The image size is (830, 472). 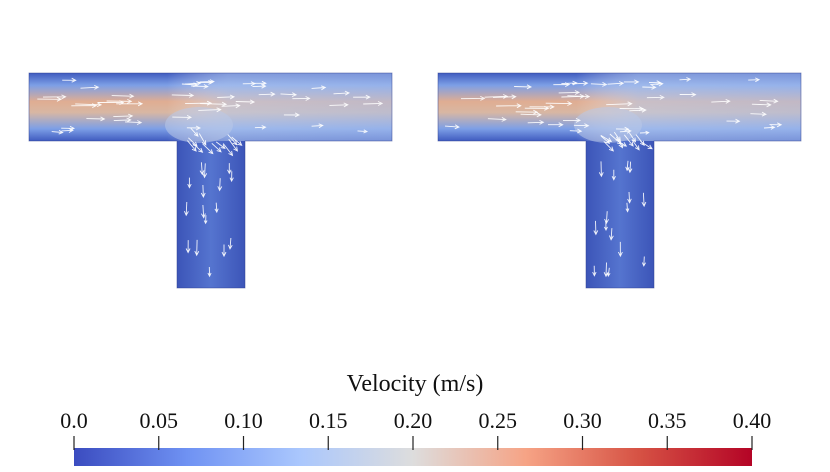 I want to click on branch-pipe, so click(x=211, y=214).